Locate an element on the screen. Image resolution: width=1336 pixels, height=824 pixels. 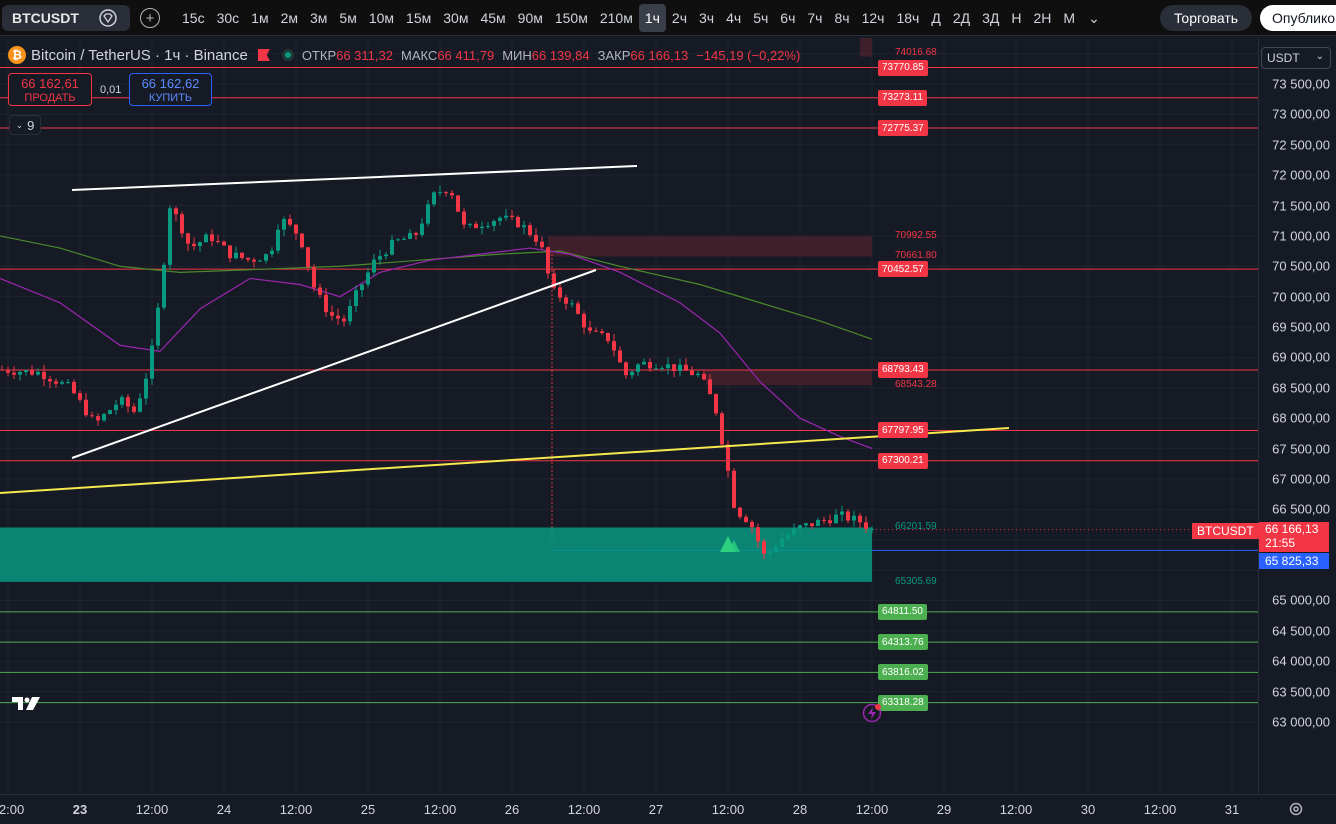
bitcoin-logo-icon: ₿ is located at coordinates (17, 55).